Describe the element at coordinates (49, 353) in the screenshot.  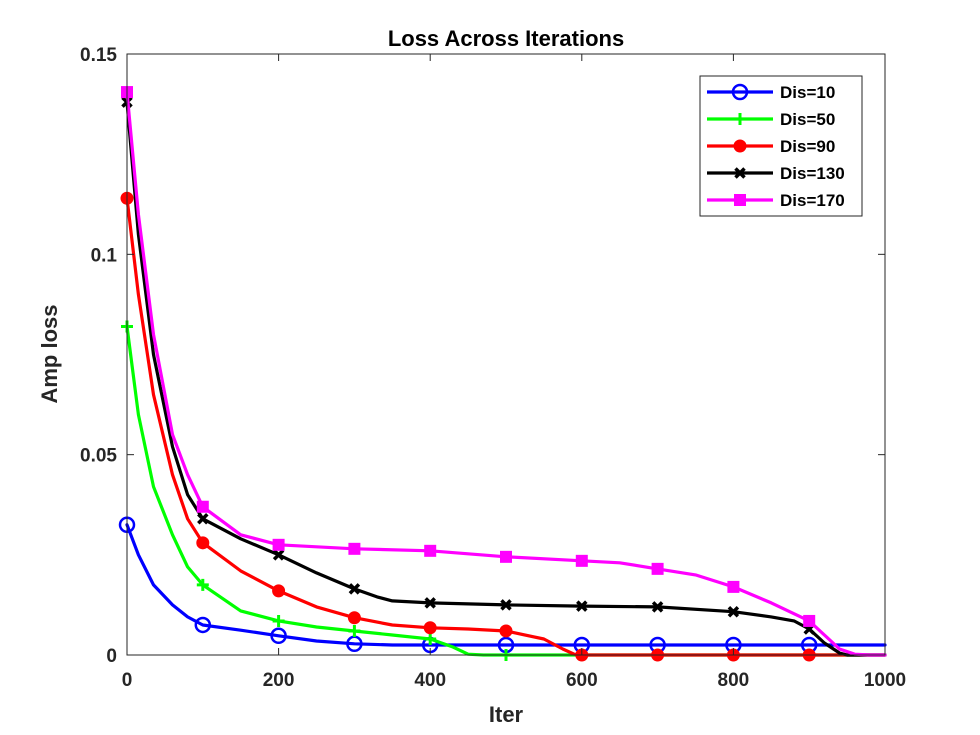
I see `y-axis-label: Amp loss` at that location.